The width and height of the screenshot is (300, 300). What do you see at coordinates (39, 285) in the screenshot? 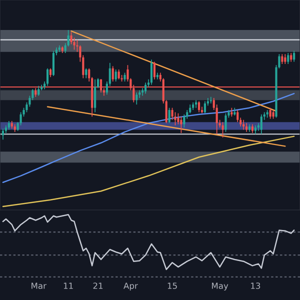
I see `x-tick-label: Mar` at bounding box center [39, 285].